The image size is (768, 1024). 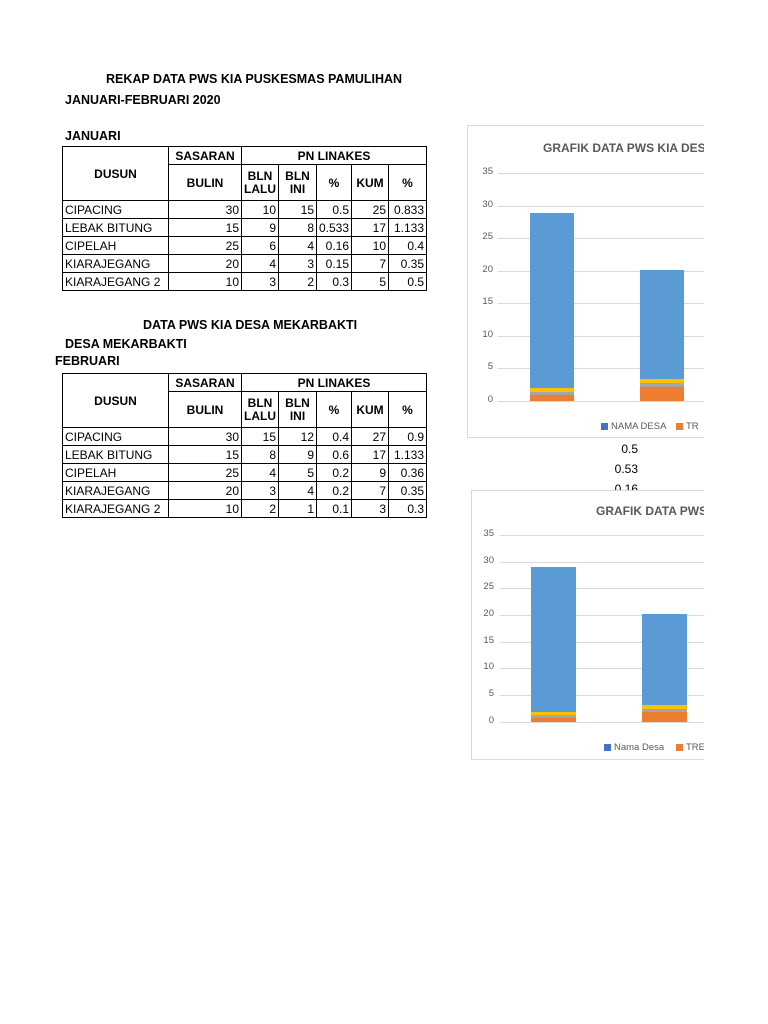 What do you see at coordinates (334, 182) in the screenshot?
I see `header-pct1: %` at bounding box center [334, 182].